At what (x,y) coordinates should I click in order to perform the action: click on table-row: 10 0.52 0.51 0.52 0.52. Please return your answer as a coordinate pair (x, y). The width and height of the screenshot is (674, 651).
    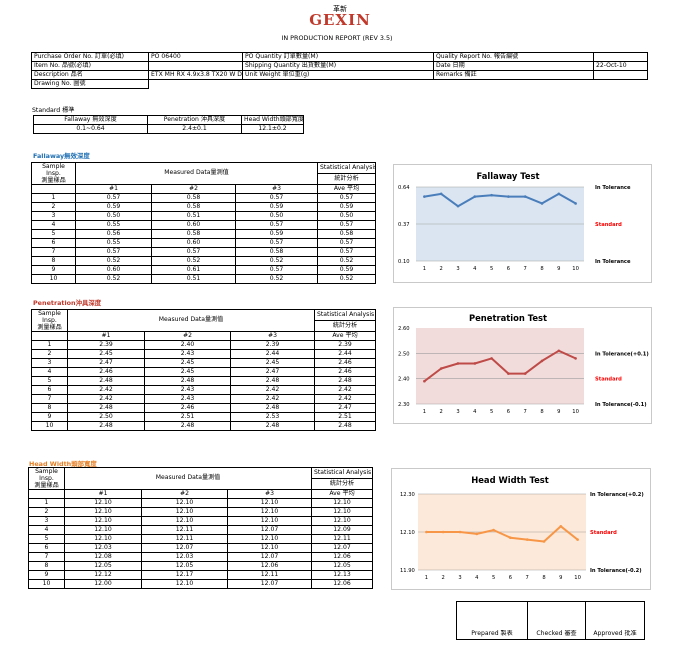
    Looking at the image, I should click on (204, 279).